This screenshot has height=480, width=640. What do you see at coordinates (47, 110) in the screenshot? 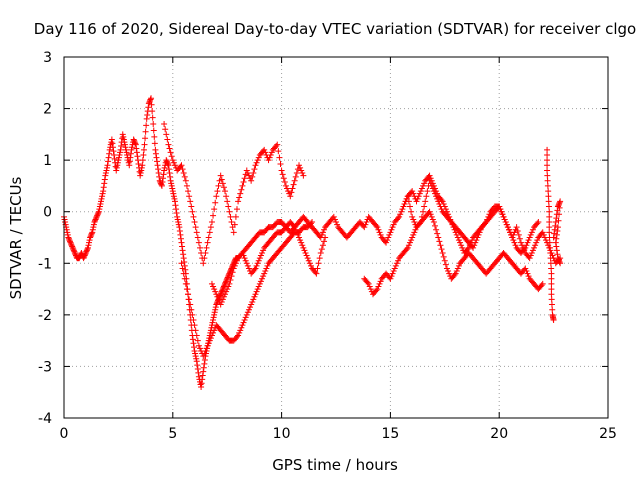
I see `y-tick-label: 2` at bounding box center [47, 110].